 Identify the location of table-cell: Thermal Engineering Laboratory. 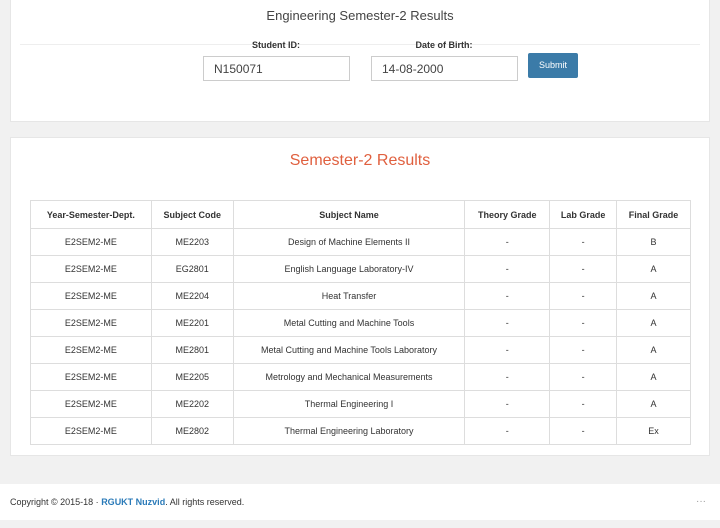
(349, 431).